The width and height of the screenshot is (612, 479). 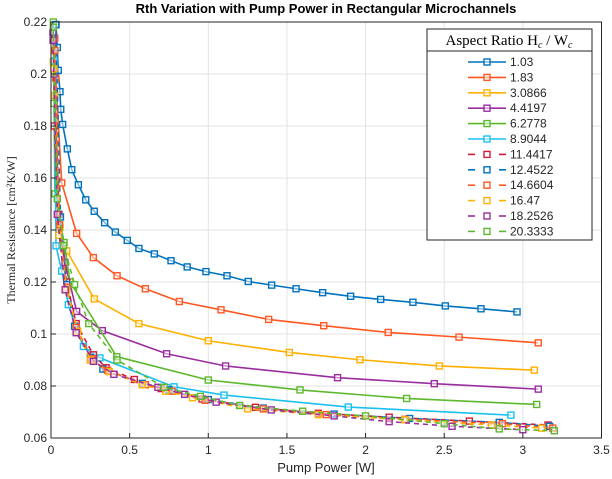 I want to click on x-tick-label: 1.5, so click(x=287, y=450).